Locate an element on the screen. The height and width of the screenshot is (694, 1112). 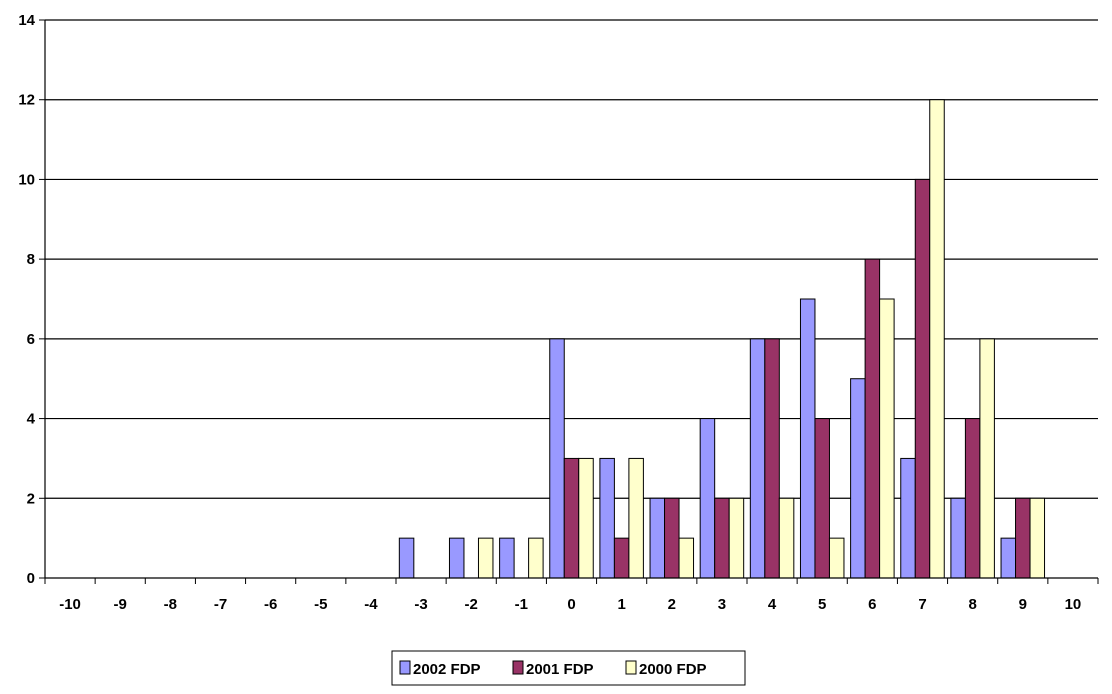
x-tick-label: 10 is located at coordinates (1073, 604).